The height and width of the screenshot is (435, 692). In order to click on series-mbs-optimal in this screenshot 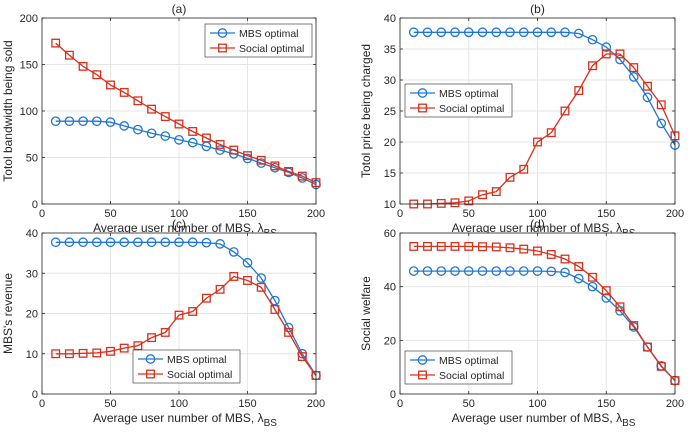, I will do `click(185, 153)`.